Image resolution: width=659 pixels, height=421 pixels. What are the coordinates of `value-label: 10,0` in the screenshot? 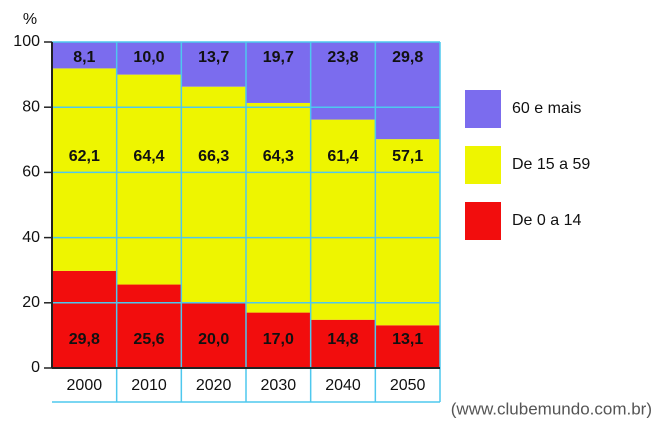 It's located at (148, 57).